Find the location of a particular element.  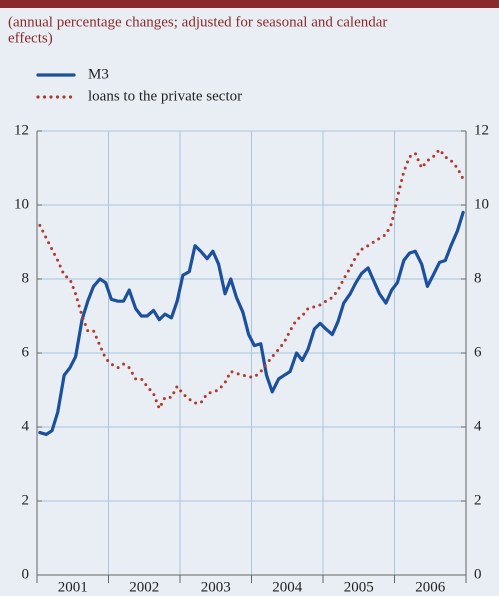

x-tick-label: 2006 is located at coordinates (430, 587).